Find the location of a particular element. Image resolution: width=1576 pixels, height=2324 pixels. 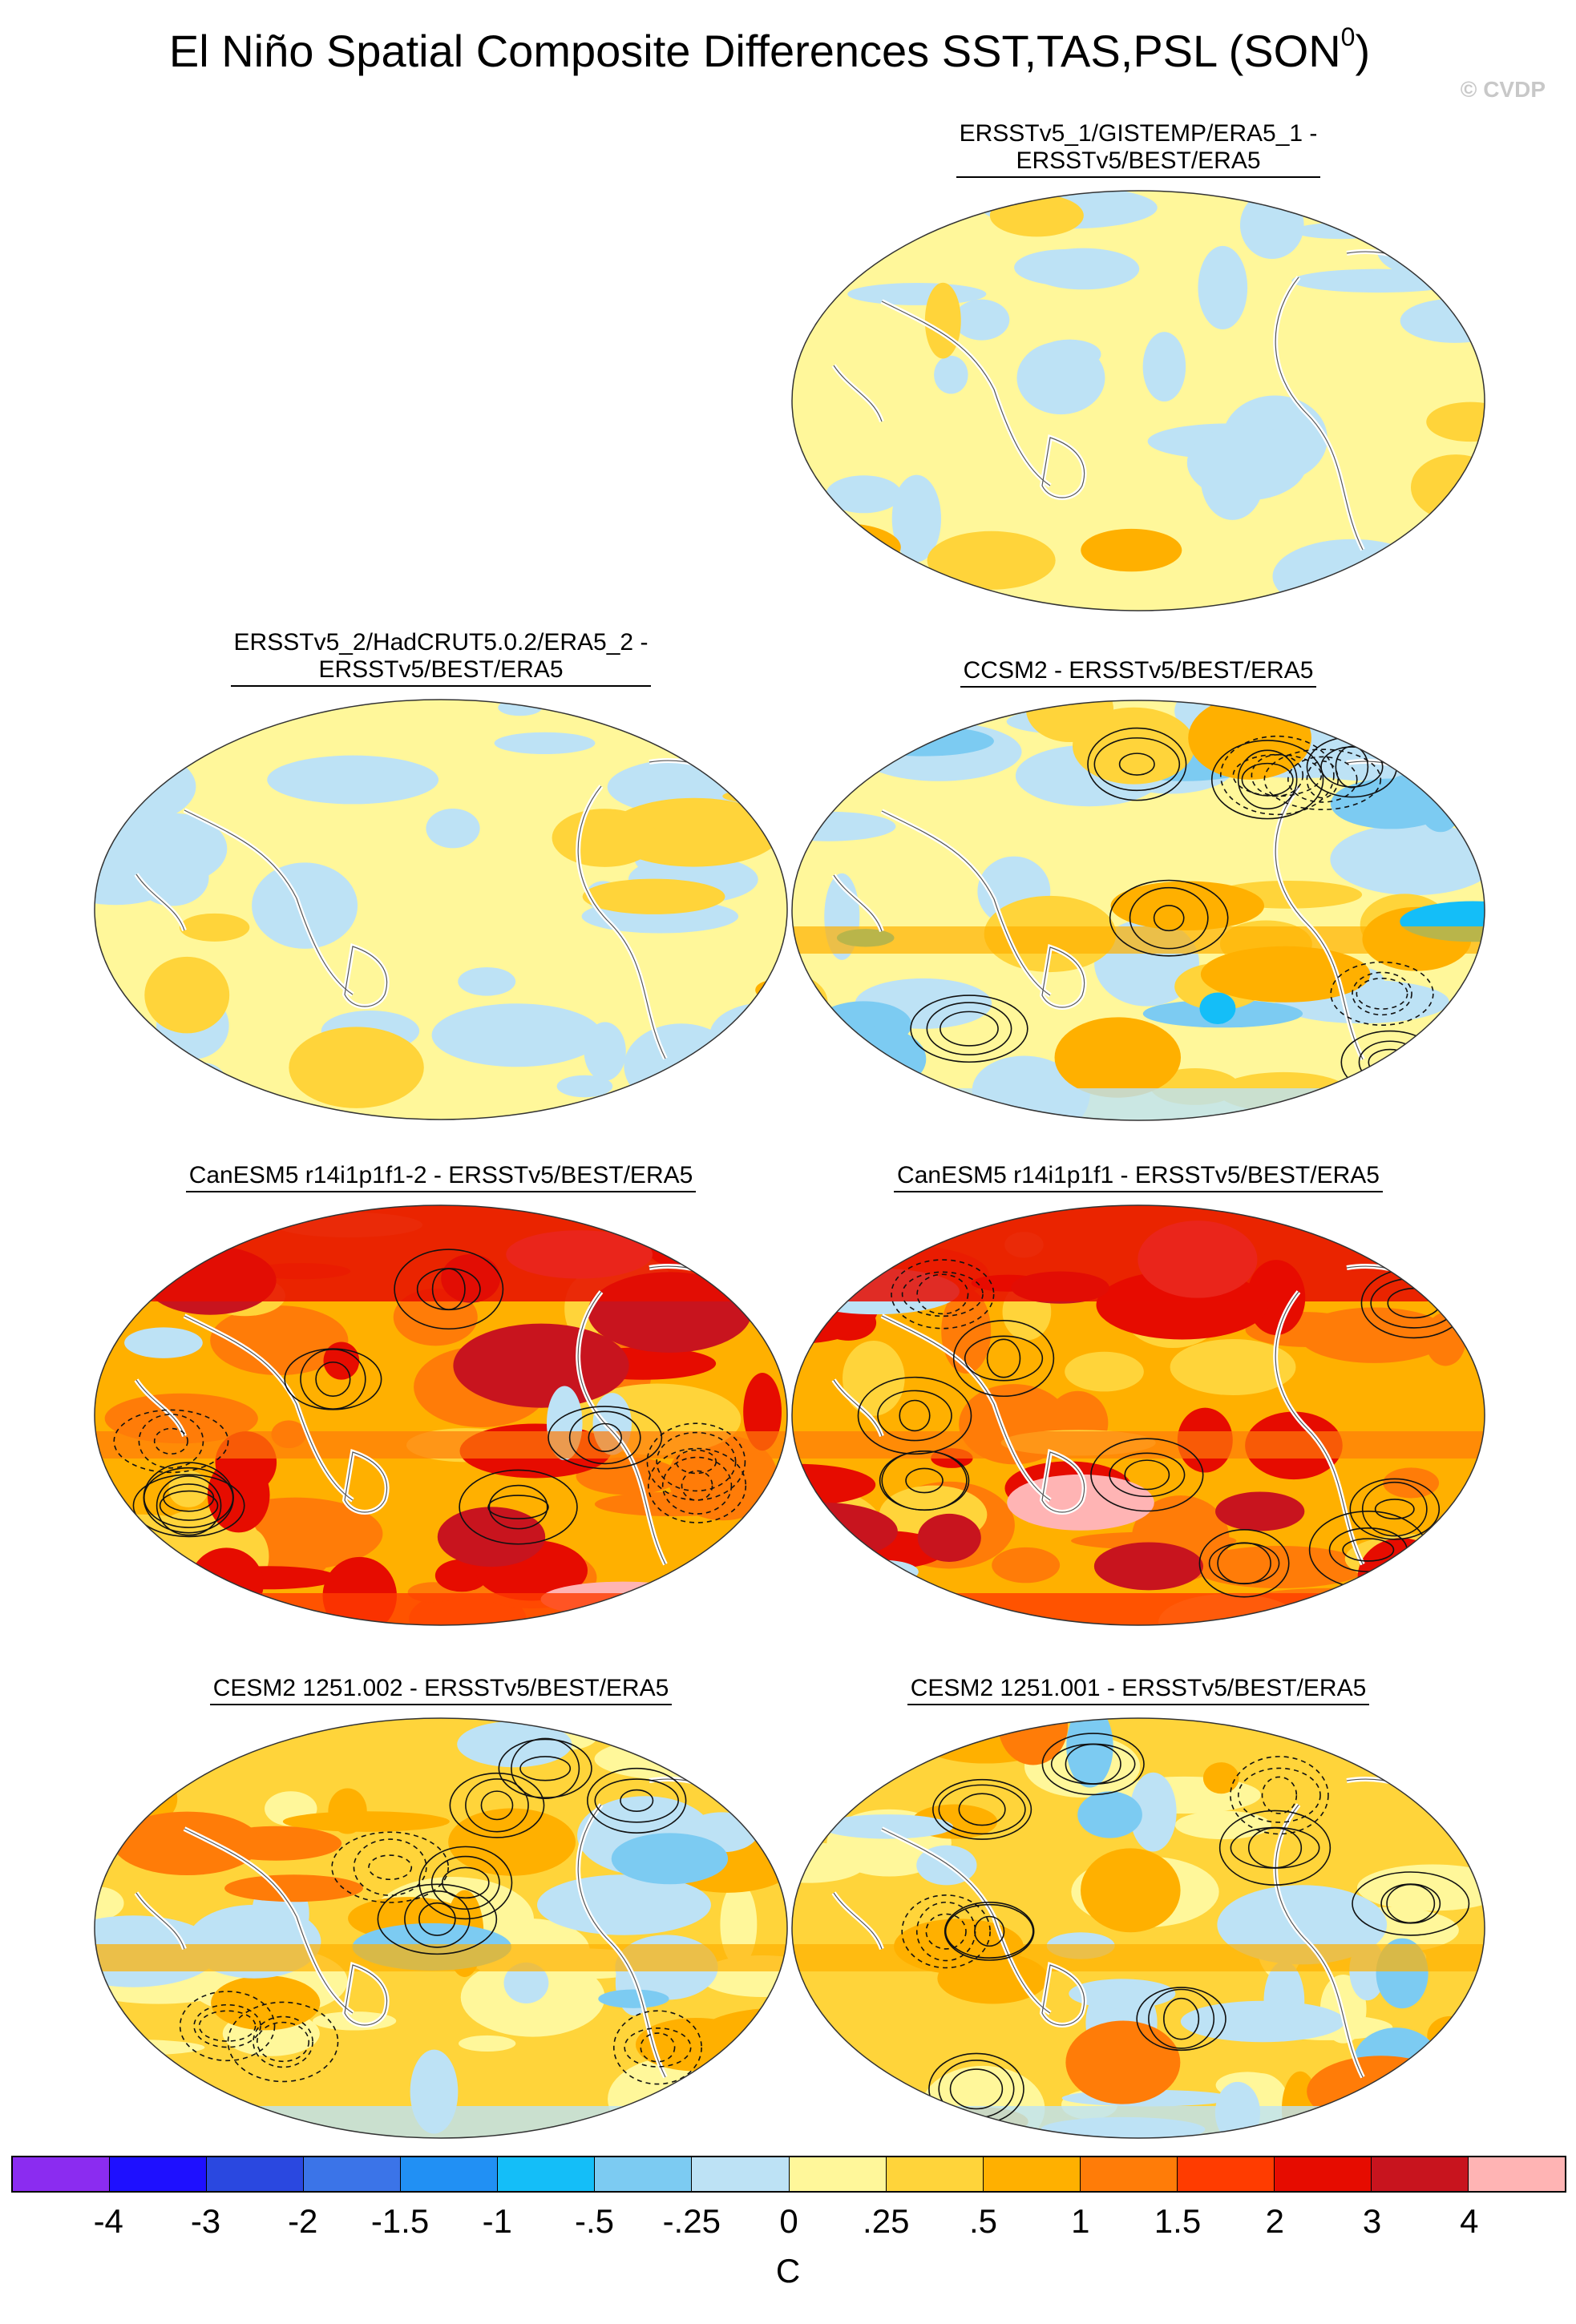

colorbar is located at coordinates (788, 2174).